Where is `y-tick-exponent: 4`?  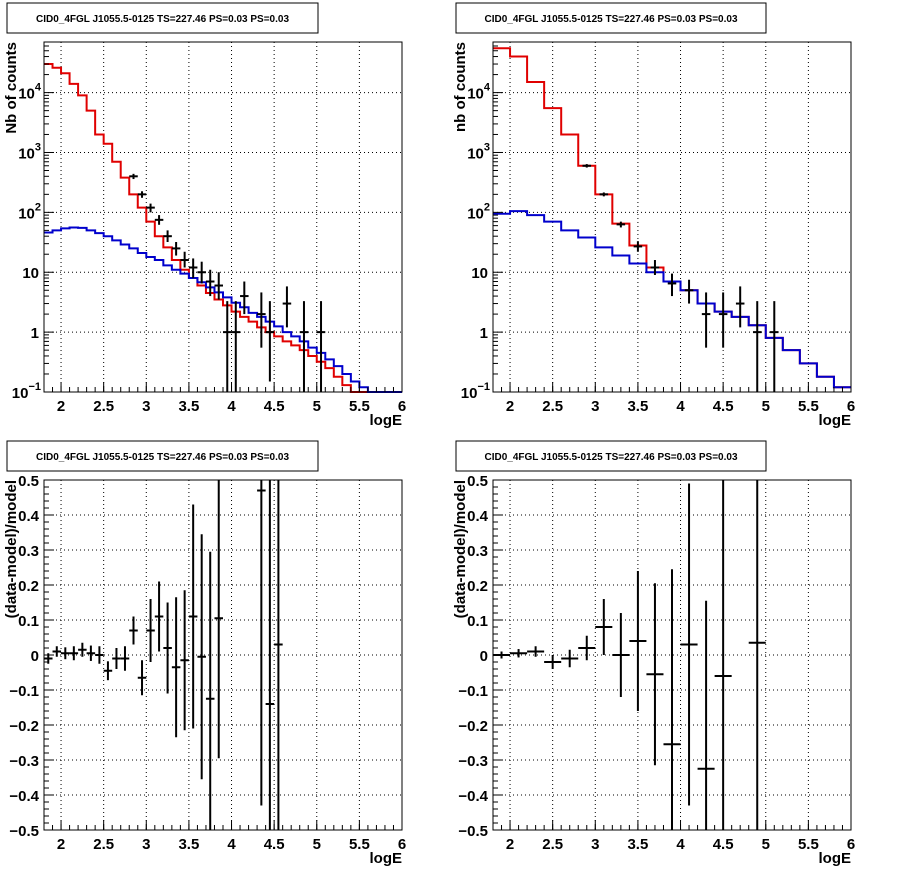 y-tick-exponent: 4 is located at coordinates (38, 88).